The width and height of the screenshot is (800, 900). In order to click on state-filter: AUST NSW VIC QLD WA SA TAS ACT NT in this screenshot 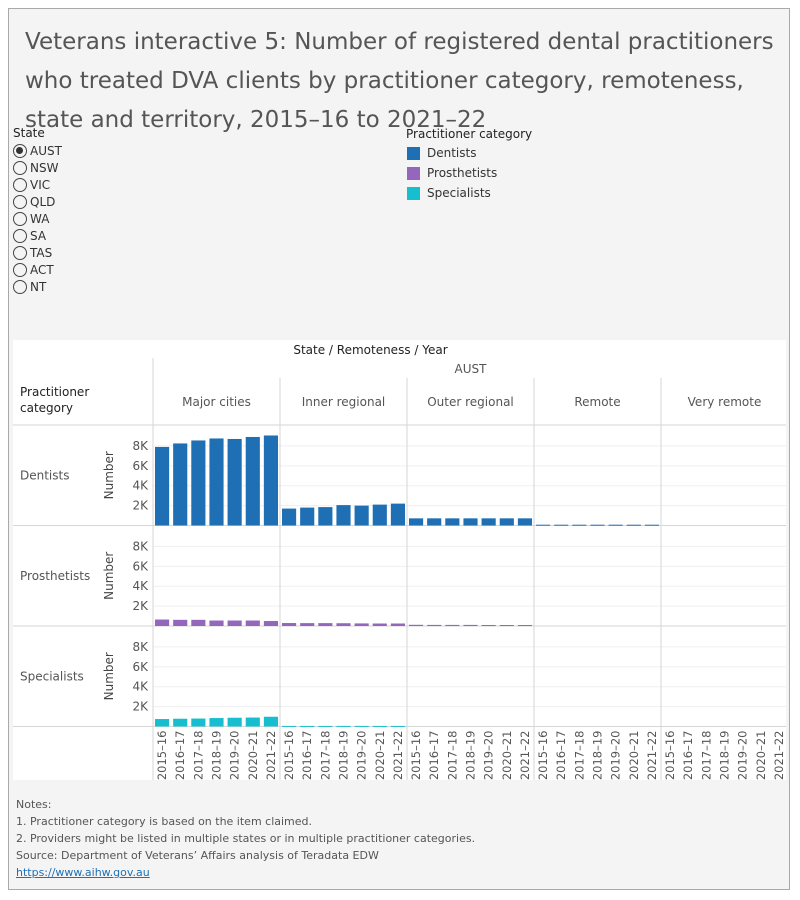, I will do `click(37, 218)`.